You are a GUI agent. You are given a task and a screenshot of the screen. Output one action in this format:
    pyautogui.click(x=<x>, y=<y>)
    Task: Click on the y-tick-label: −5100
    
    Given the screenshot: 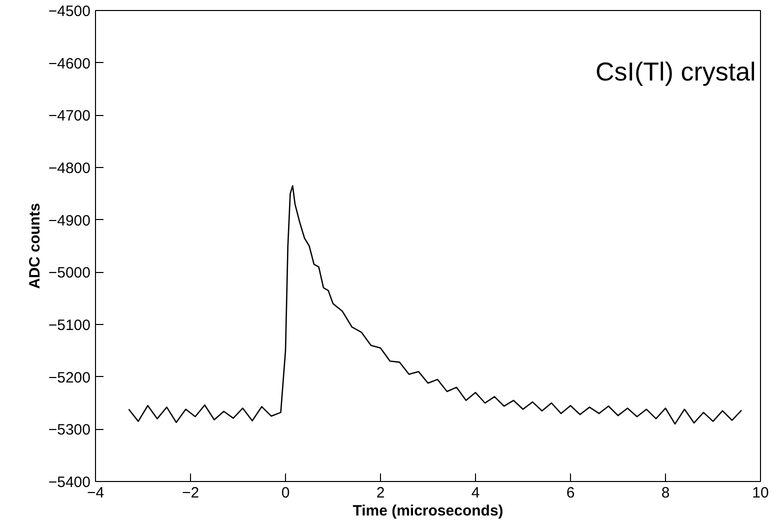 What is the action you would take?
    pyautogui.click(x=69, y=325)
    